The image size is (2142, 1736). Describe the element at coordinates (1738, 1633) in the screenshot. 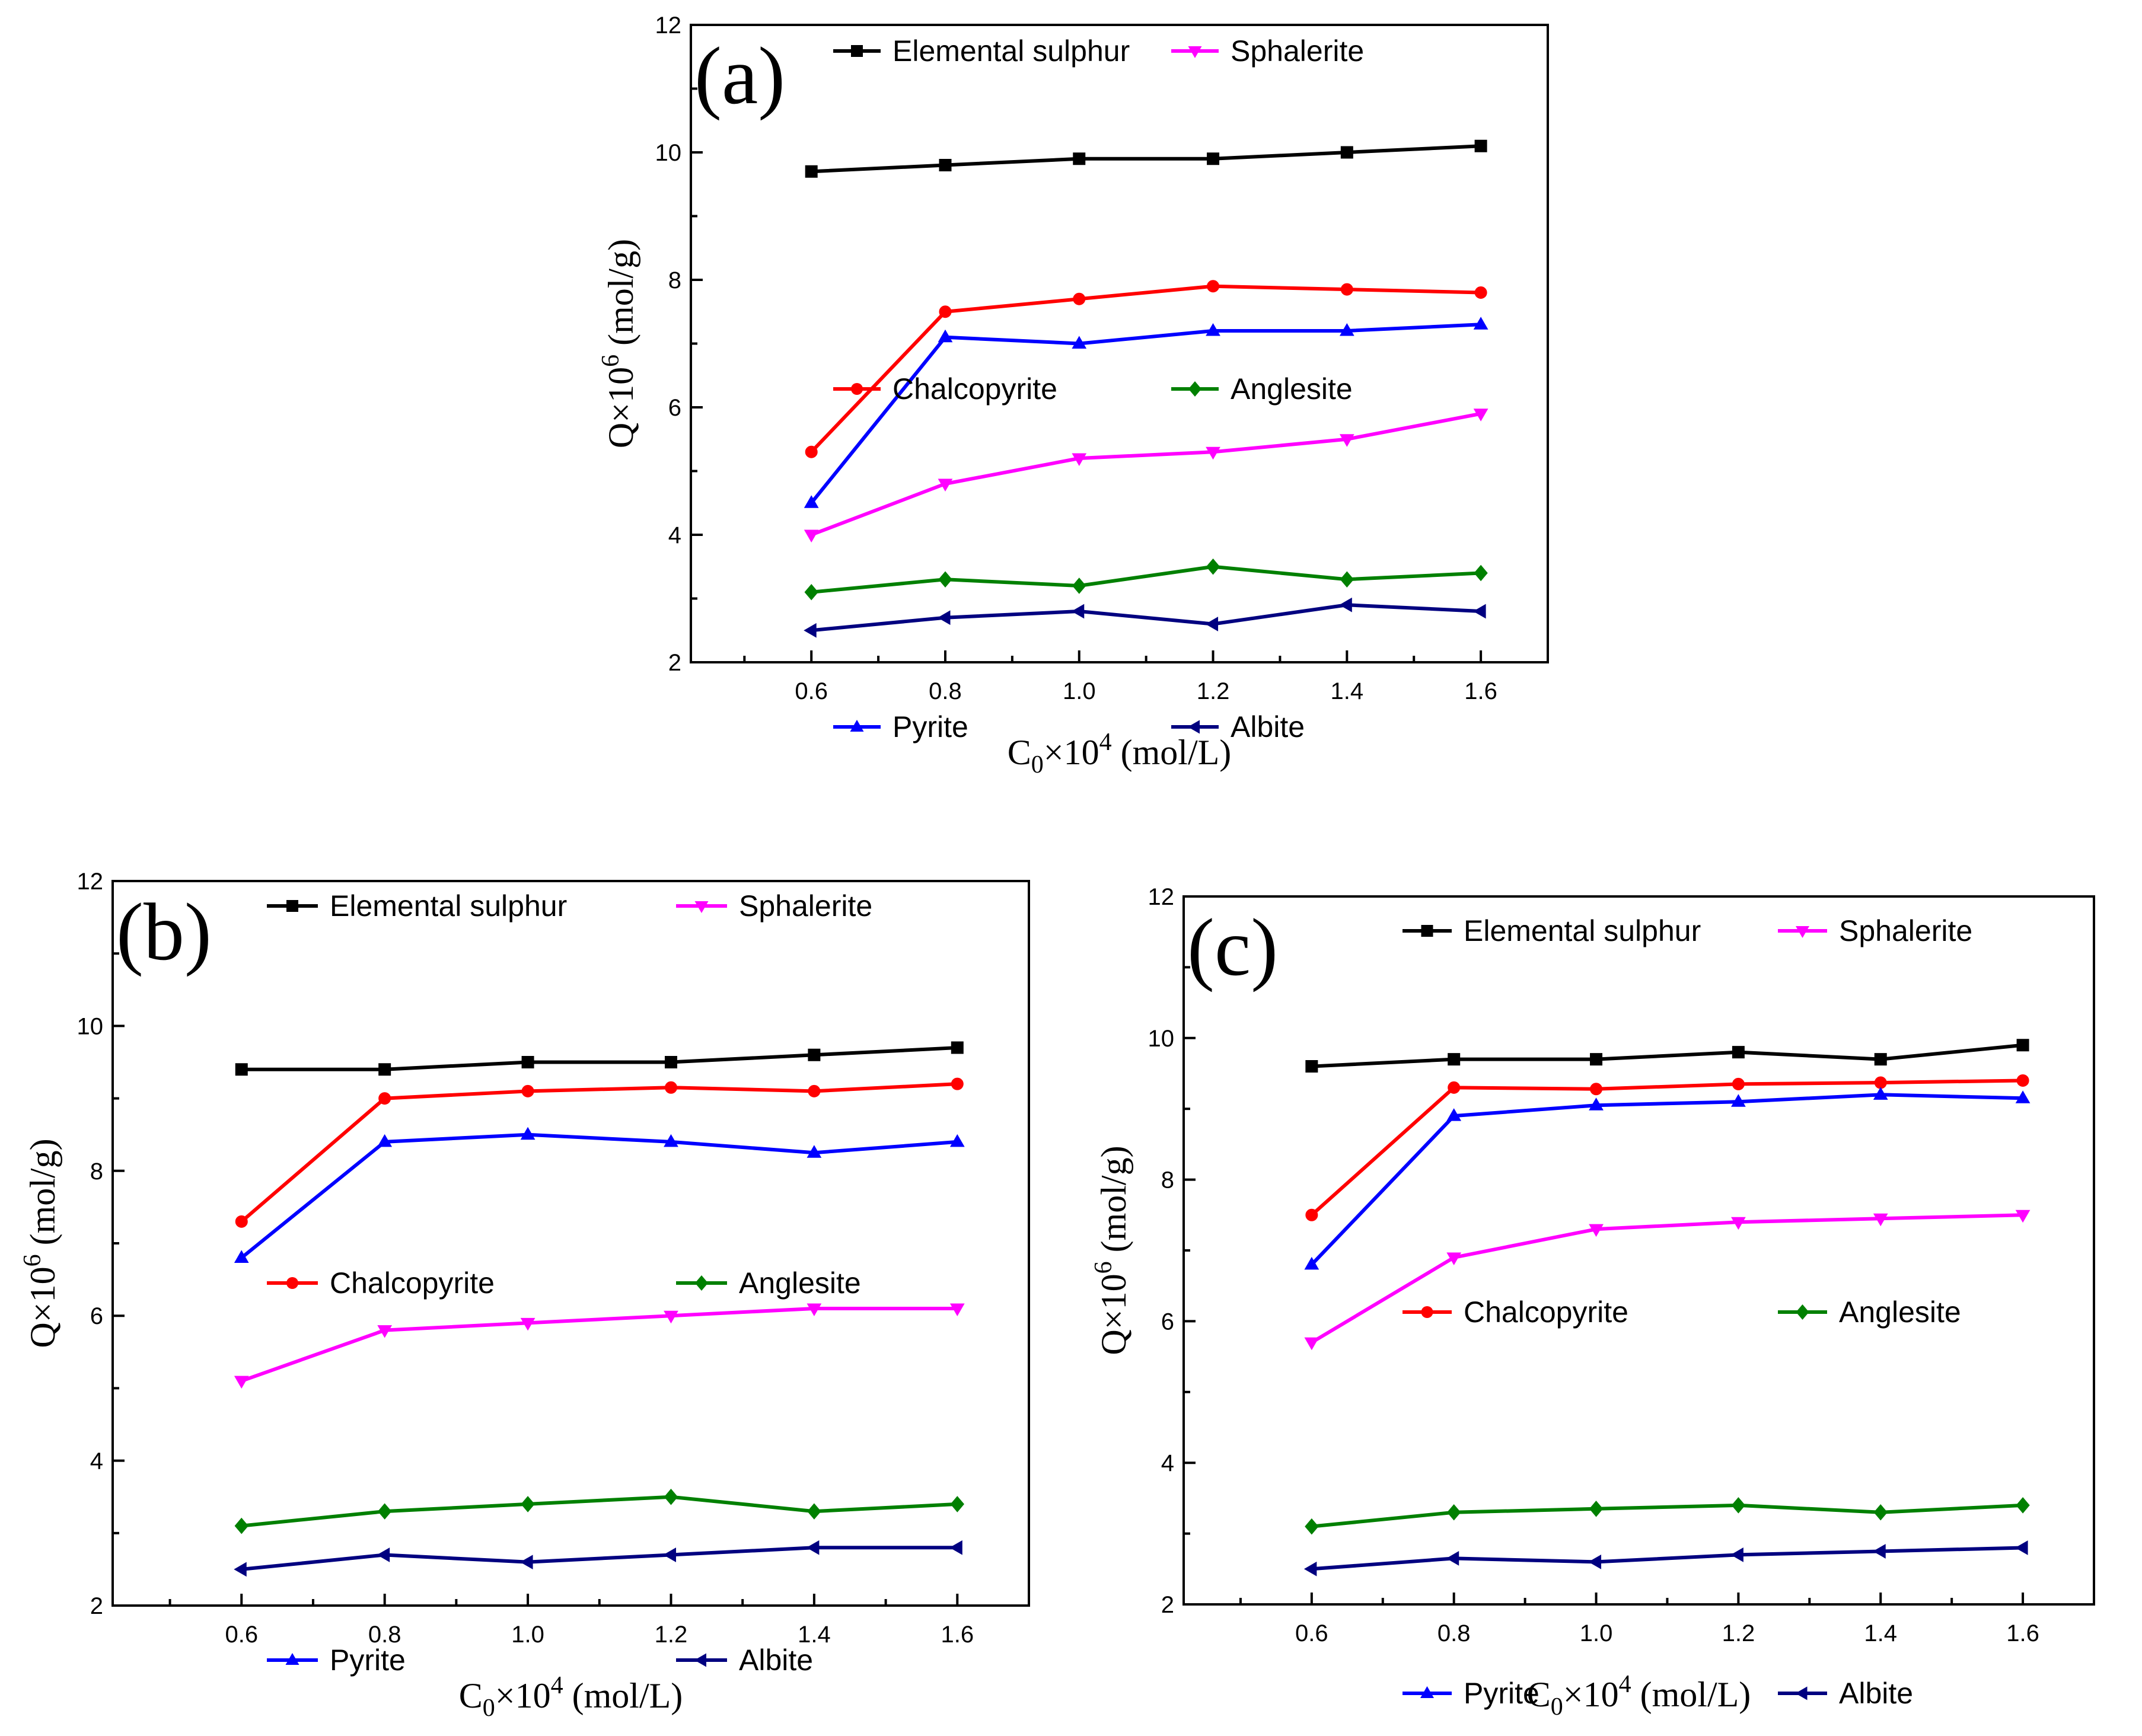

I see `x-tick-label: 1.2` at that location.